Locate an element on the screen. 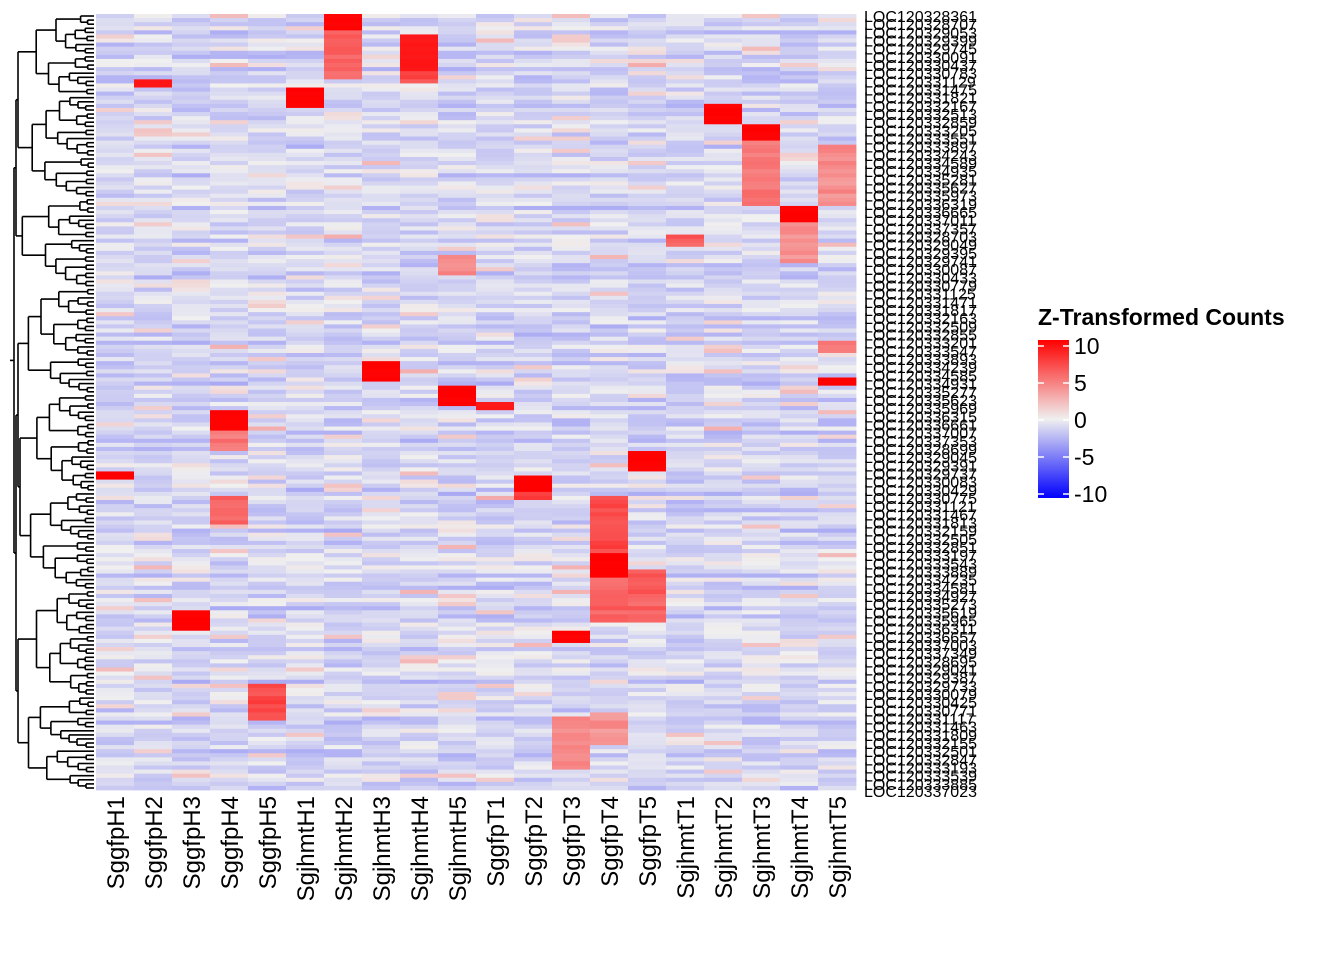 This screenshot has width=1344, height=960. row-label: LOC120337357 is located at coordinates (920, 229).